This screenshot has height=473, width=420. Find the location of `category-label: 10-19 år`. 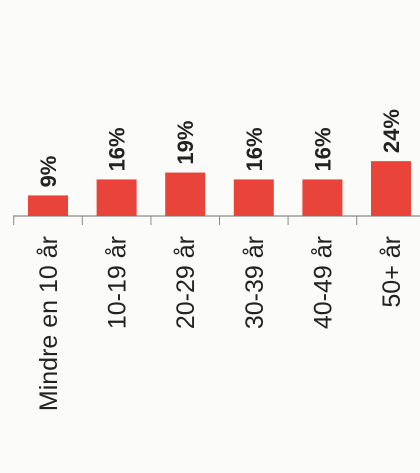

category-label: 10-19 år is located at coordinates (118, 282).